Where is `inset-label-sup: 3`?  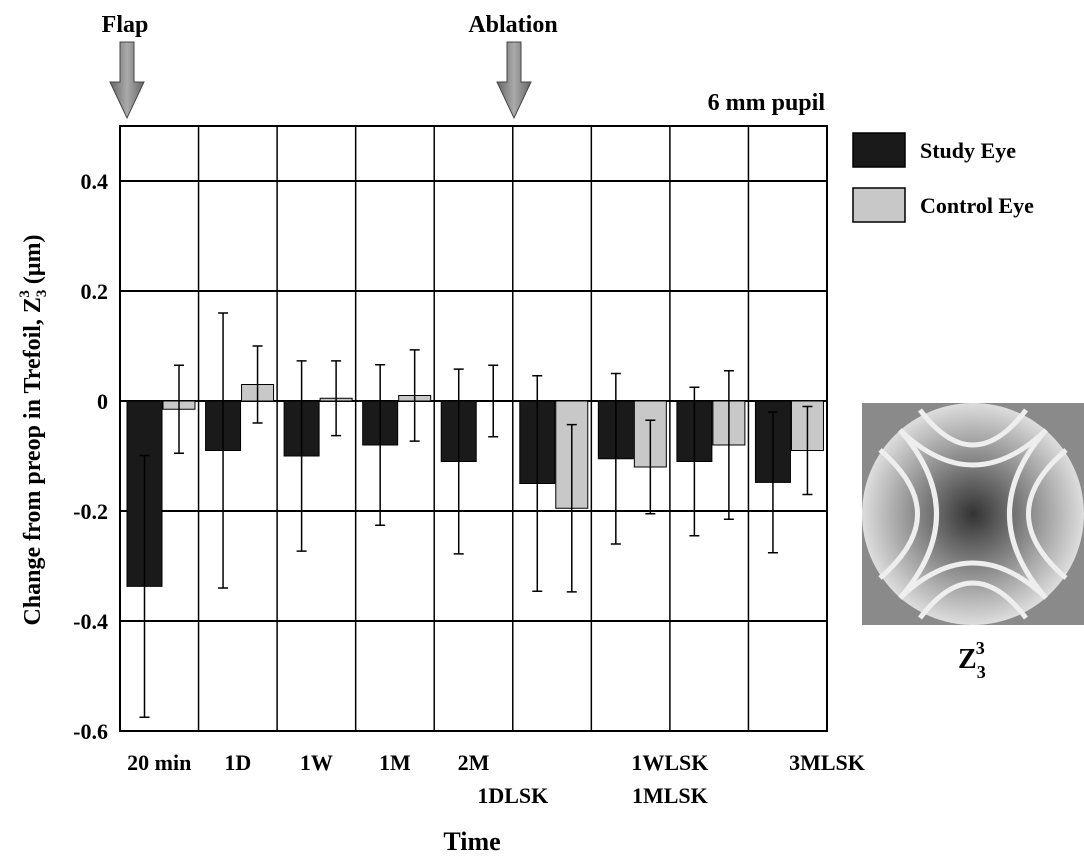 inset-label-sup: 3 is located at coordinates (980, 648).